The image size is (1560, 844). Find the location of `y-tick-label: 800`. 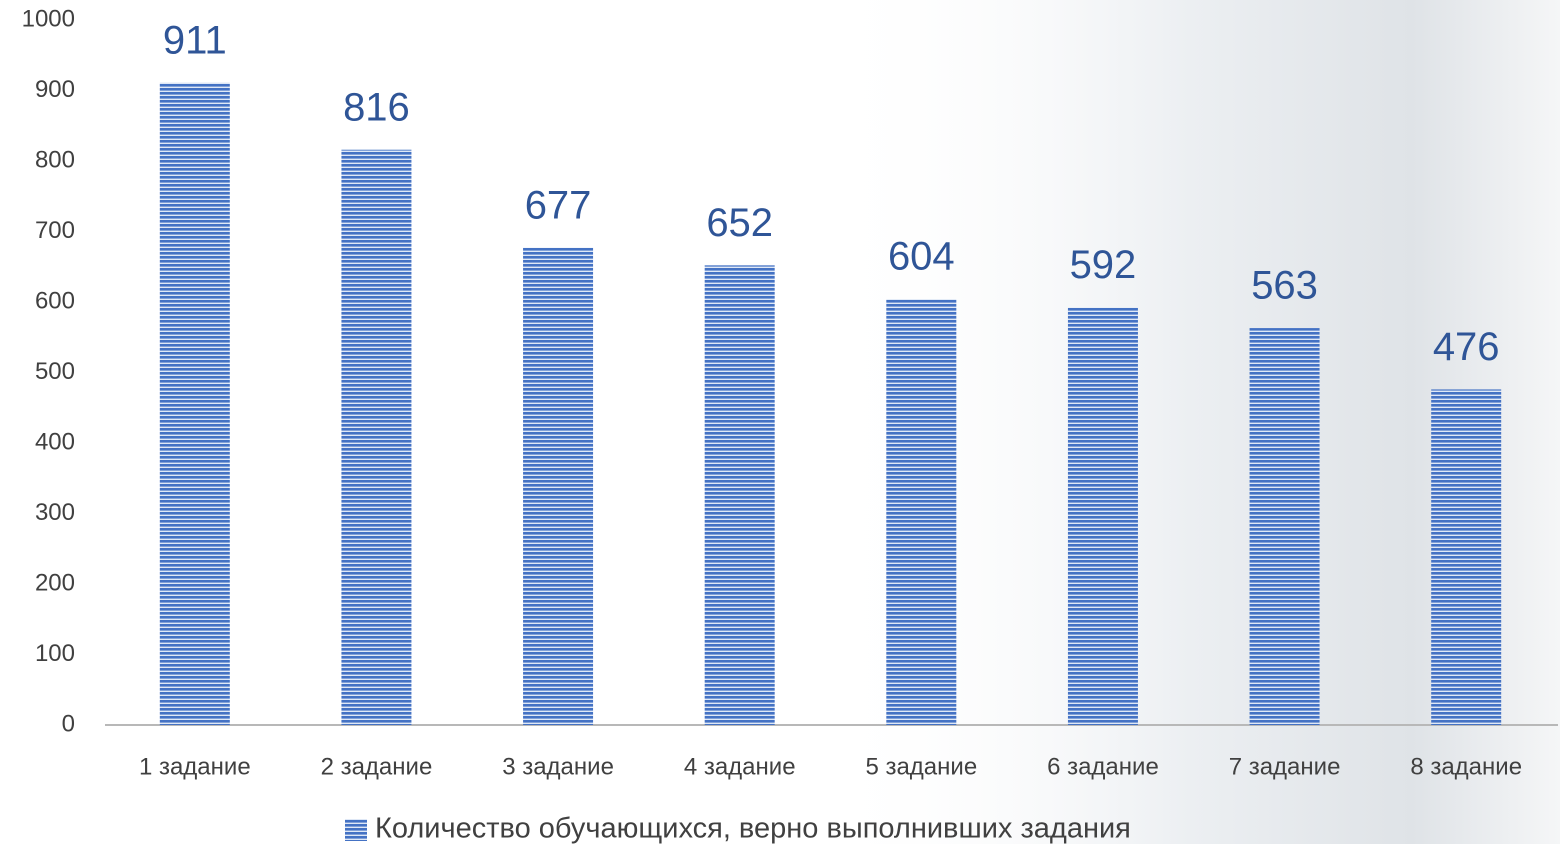

y-tick-label: 800 is located at coordinates (55, 159).